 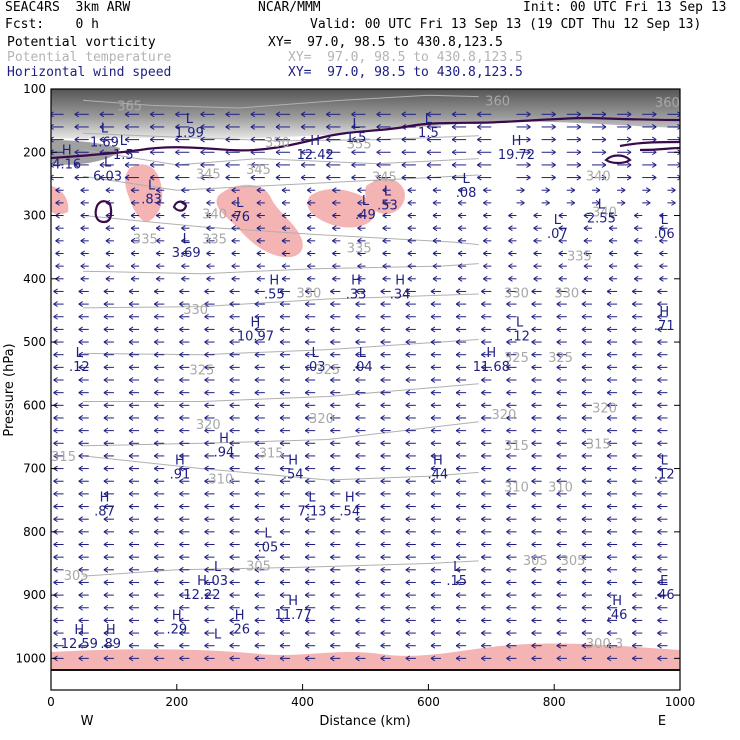 I want to click on field-name-wind: Horizontal wind speed, so click(x=89, y=72).